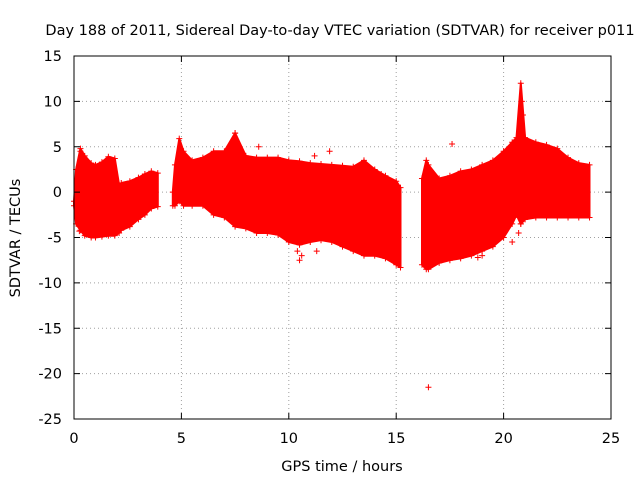 This screenshot has width=640, height=480. Describe the element at coordinates (611, 439) in the screenshot. I see `x-tick-label: 25` at that location.